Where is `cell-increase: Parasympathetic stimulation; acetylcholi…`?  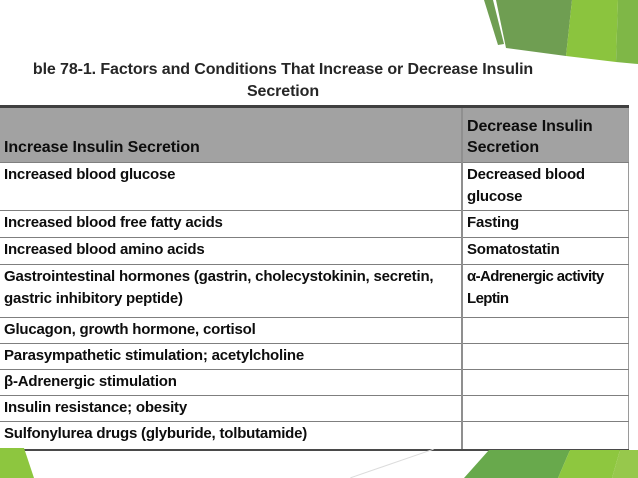 cell-increase: Parasympathetic stimulation; acetylcholi… is located at coordinates (231, 356).